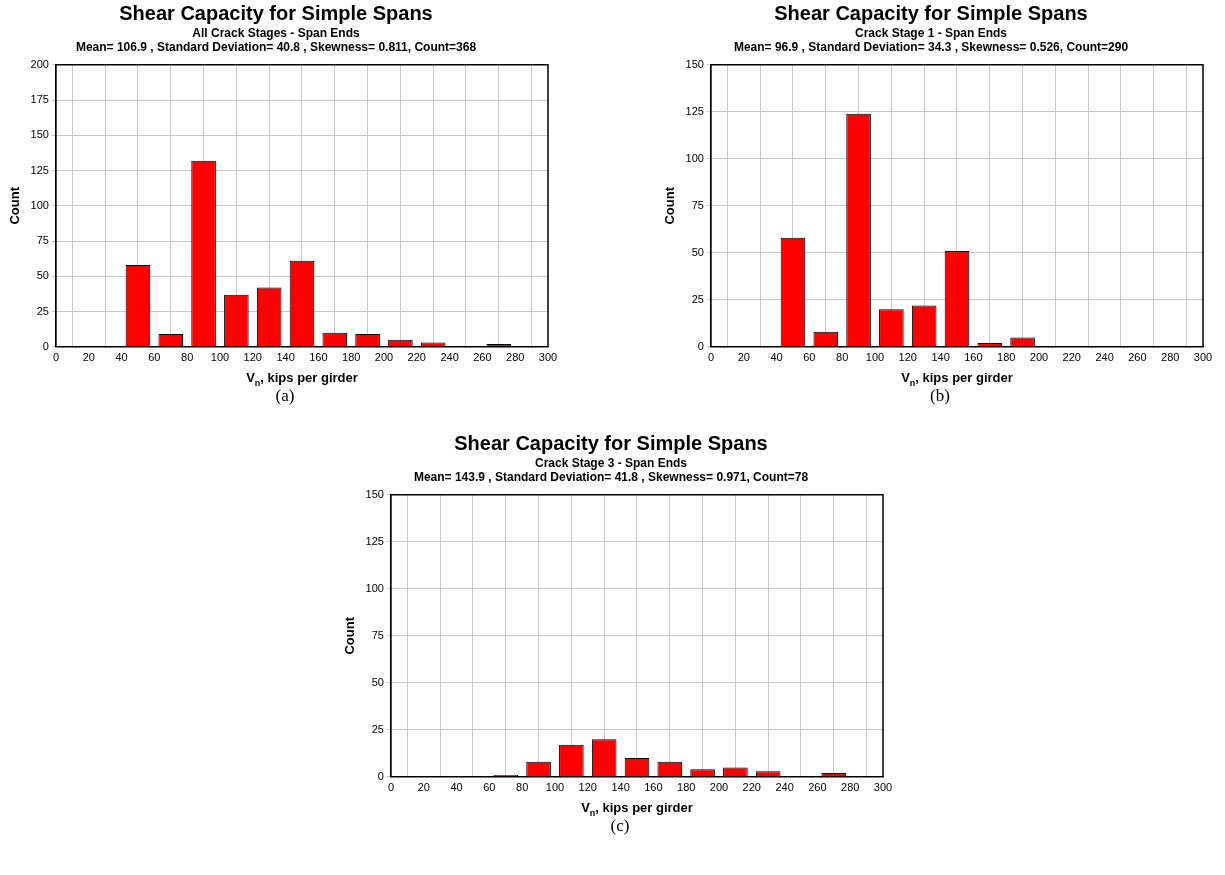 The width and height of the screenshot is (1225, 875). Describe the element at coordinates (39, 99) in the screenshot. I see `y-tick-label: 175` at that location.